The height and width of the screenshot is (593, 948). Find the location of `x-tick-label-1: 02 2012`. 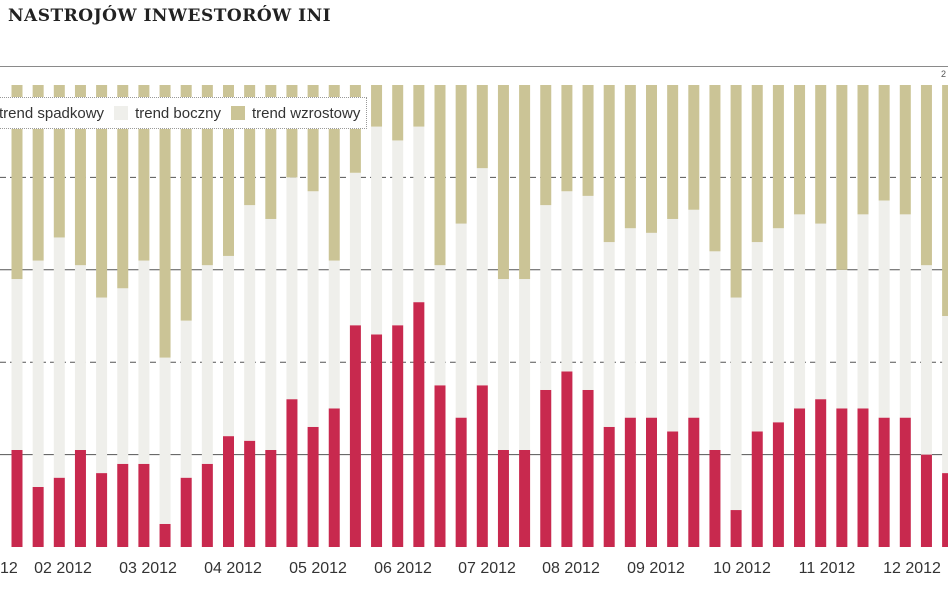

x-tick-label-1: 02 2012 is located at coordinates (63, 568).